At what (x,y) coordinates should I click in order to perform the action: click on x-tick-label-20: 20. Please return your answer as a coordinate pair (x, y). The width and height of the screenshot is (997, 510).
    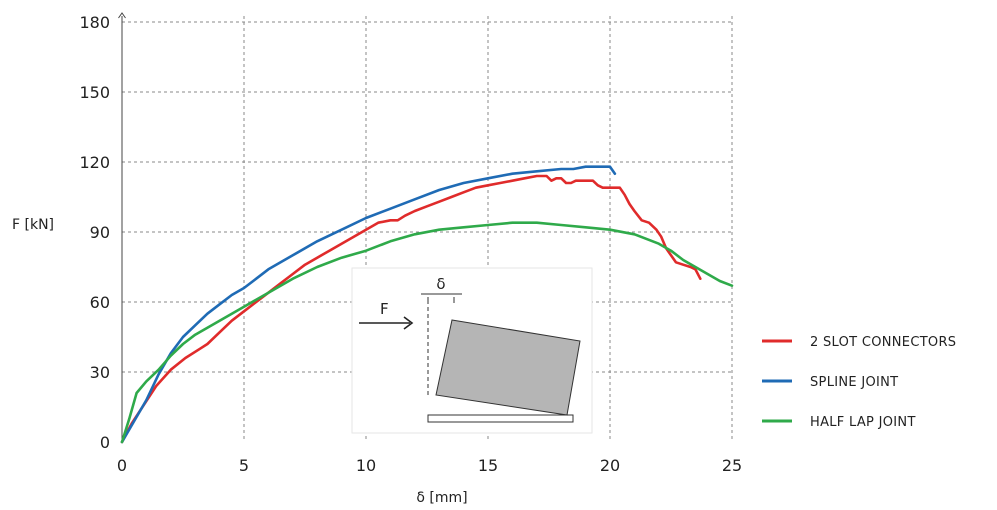
    Looking at the image, I should click on (610, 465).